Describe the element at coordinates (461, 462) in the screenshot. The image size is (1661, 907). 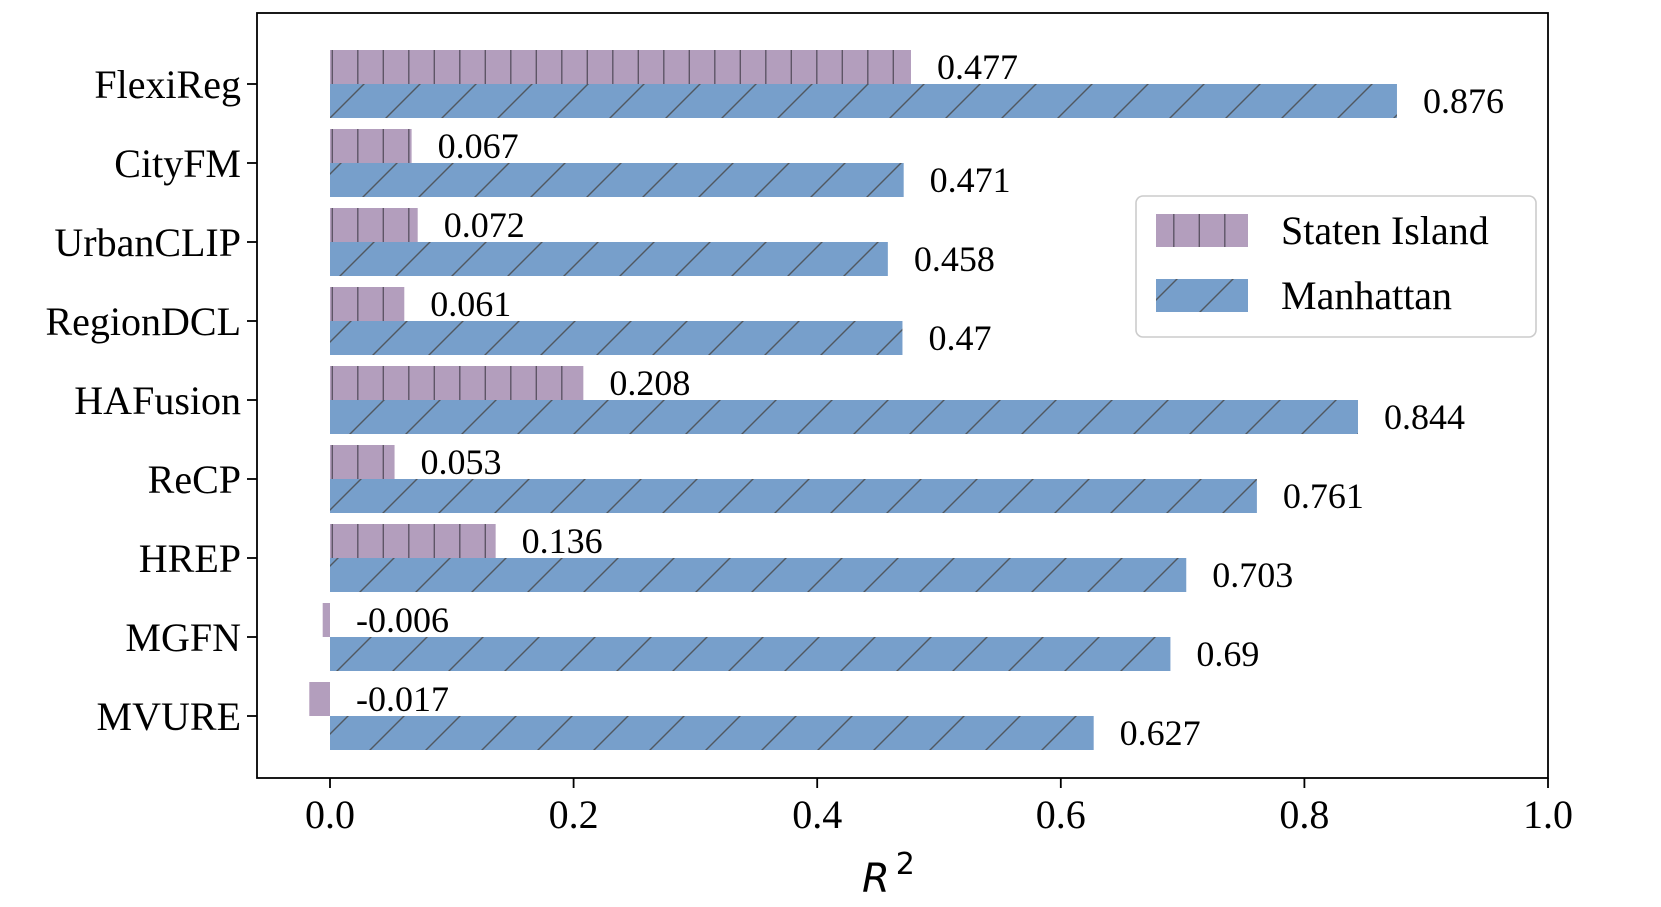
I see `value-label-staten-island-recp: 0.053` at that location.